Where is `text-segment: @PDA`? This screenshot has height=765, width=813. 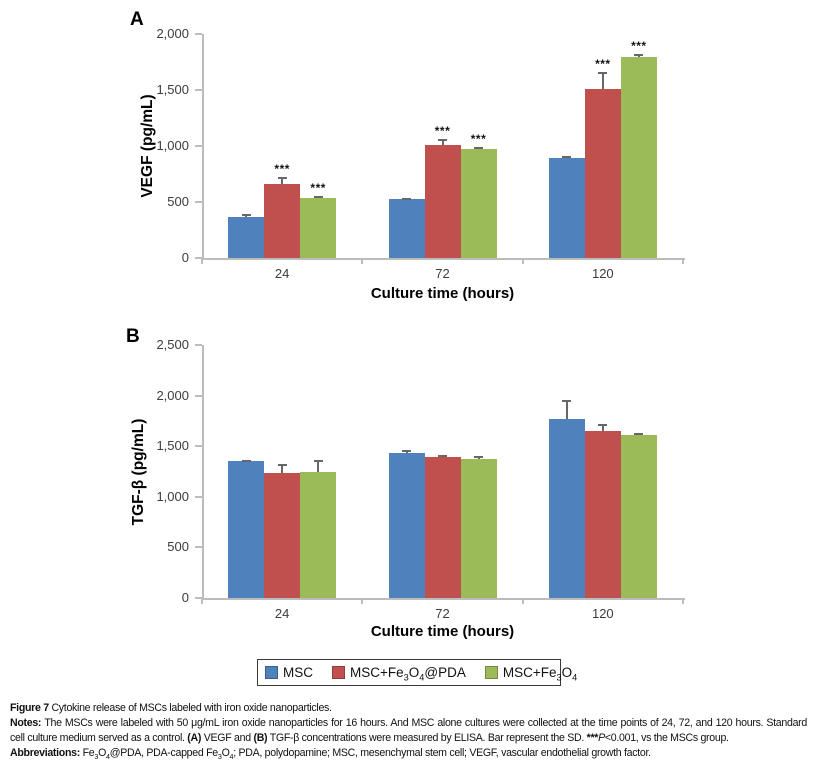
text-segment: @PDA is located at coordinates (445, 672).